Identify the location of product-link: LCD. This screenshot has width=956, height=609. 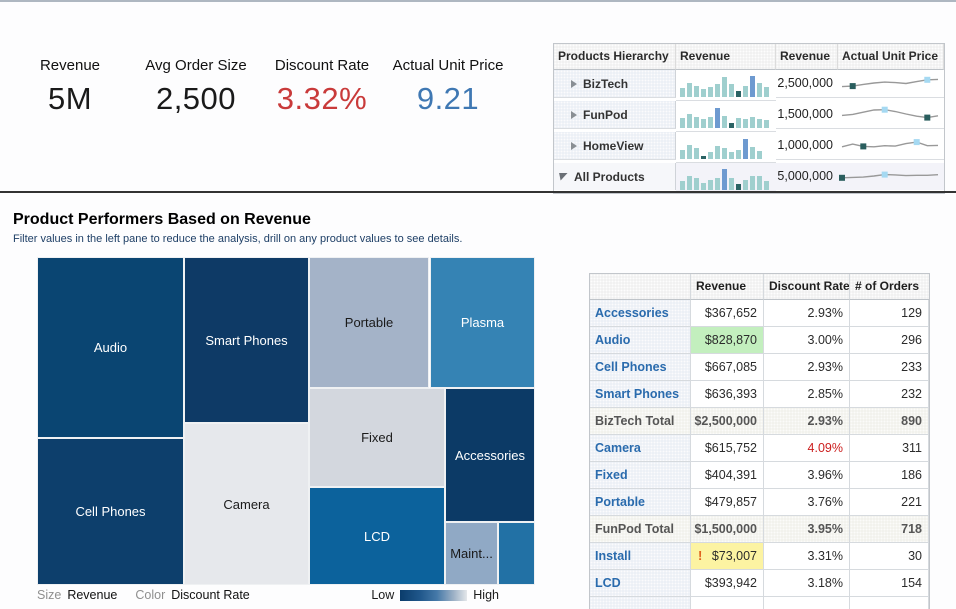
(640, 583).